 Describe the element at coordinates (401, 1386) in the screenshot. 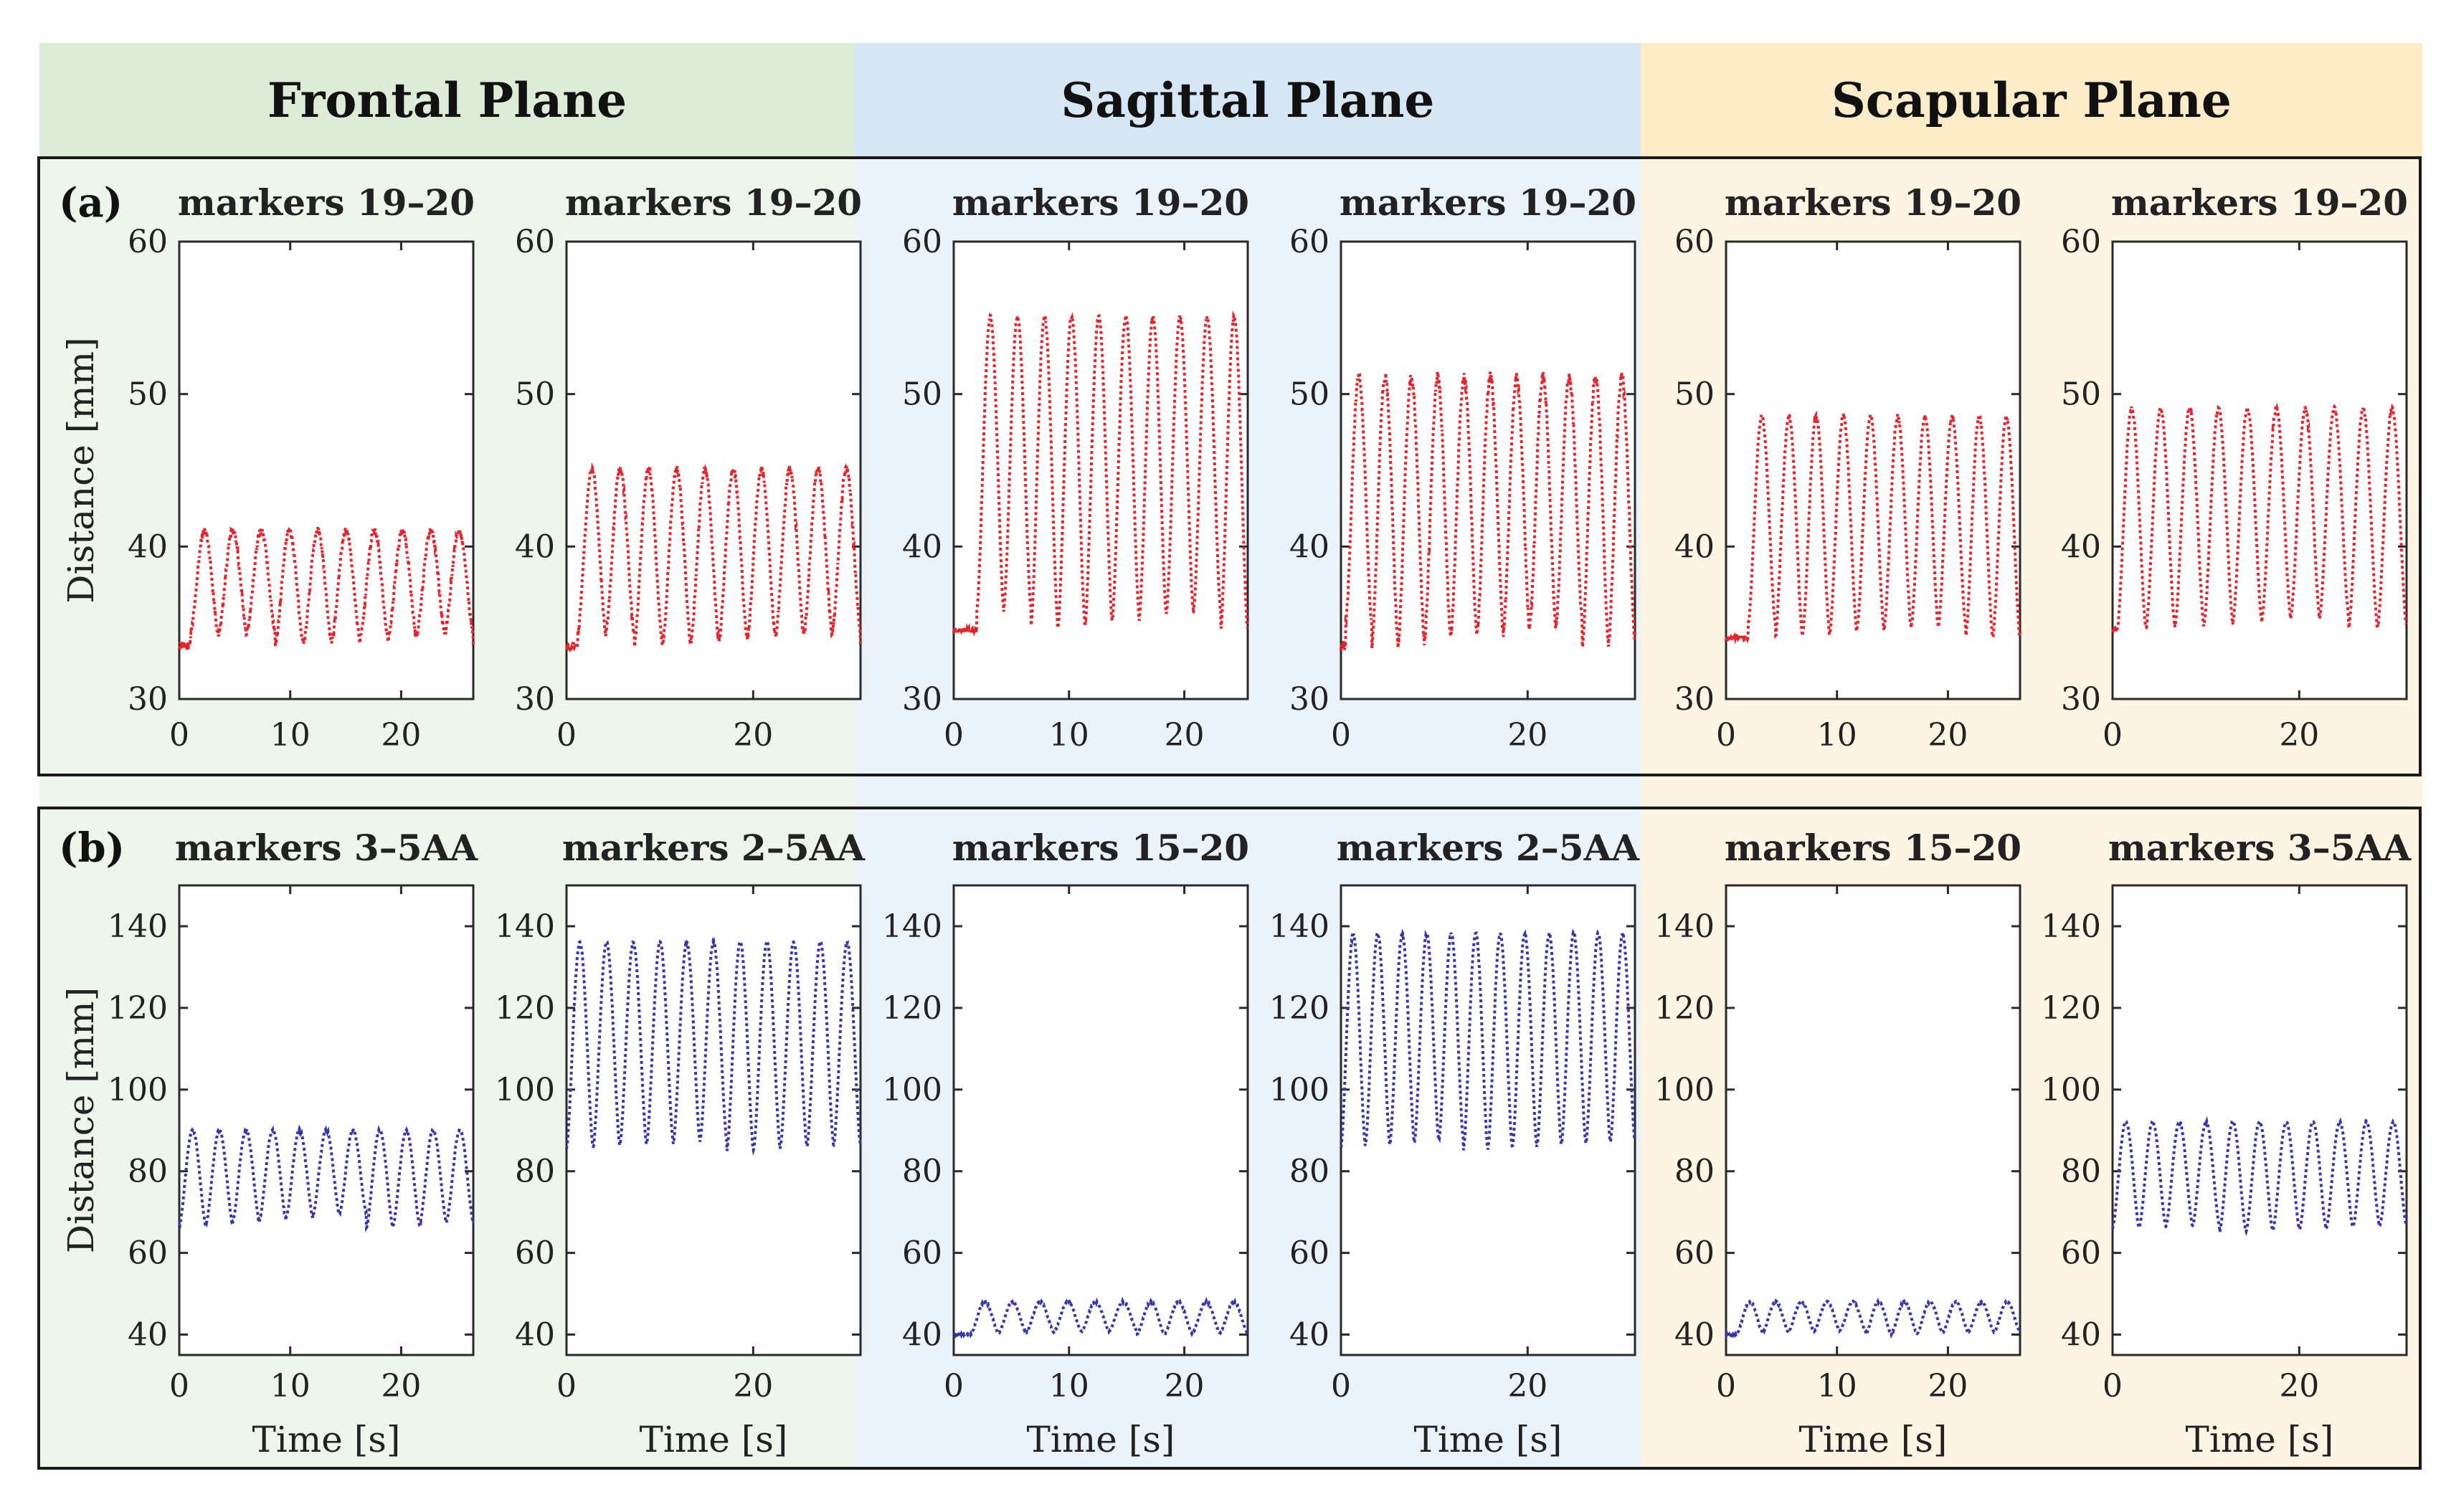

I see `panel-b-1-xtick-label: 20` at that location.